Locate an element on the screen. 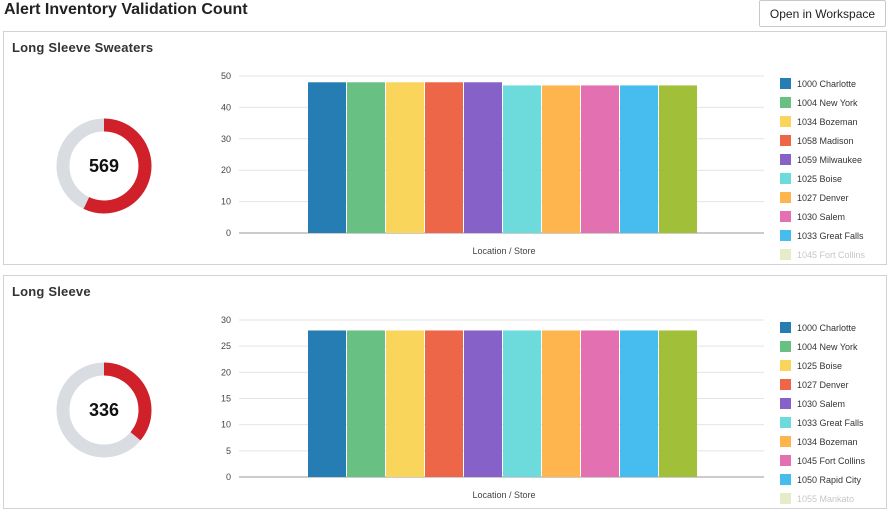 Image resolution: width=890 pixels, height=513 pixels. panel-title: Long Sleeve is located at coordinates (51, 291).